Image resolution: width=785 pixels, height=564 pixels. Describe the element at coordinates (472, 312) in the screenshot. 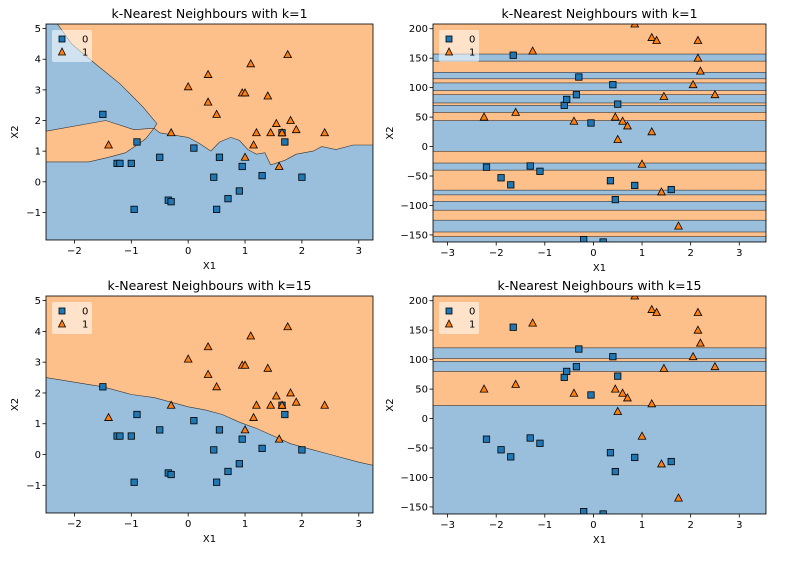

I see `legend-label: 0` at that location.